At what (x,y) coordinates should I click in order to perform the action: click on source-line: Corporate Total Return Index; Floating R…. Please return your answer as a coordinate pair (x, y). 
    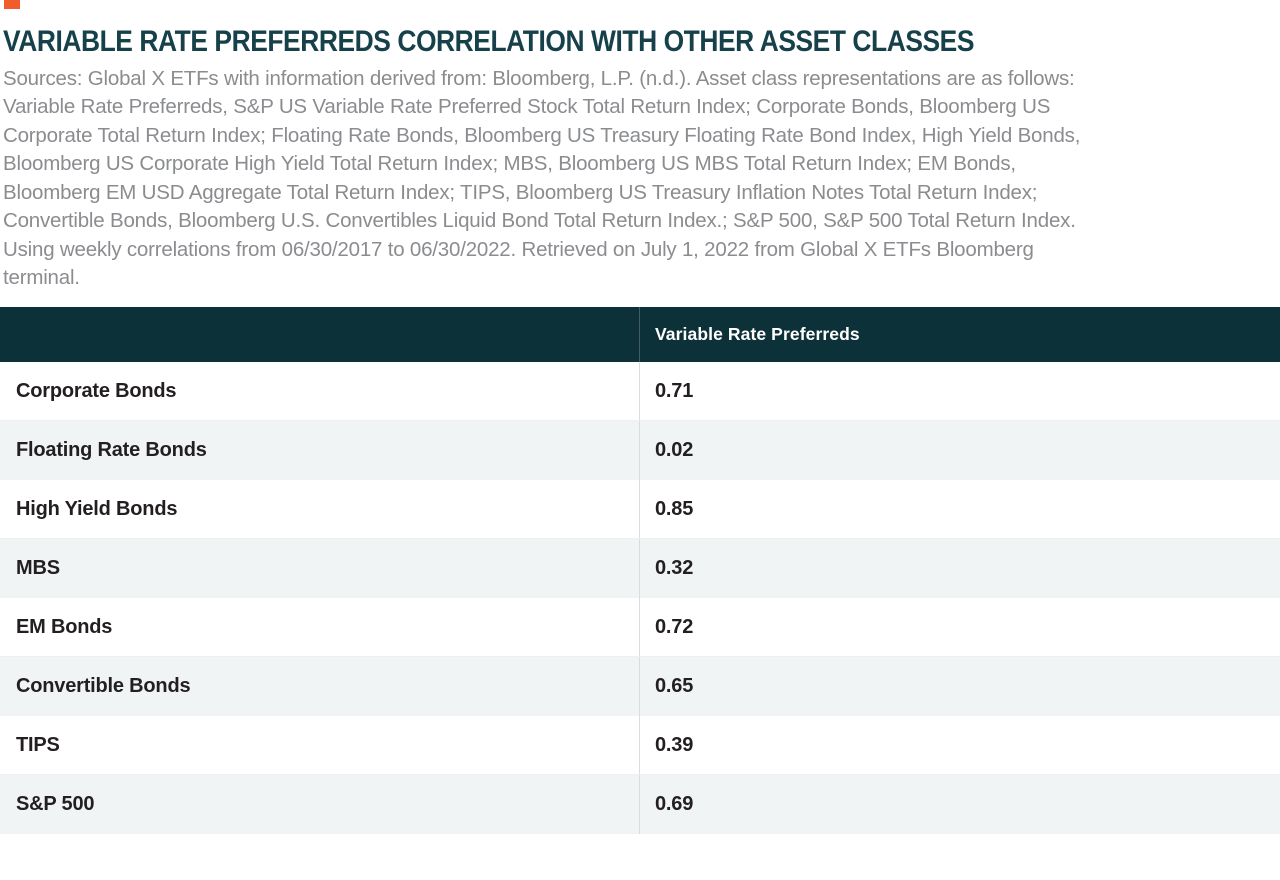
    Looking at the image, I should click on (542, 135).